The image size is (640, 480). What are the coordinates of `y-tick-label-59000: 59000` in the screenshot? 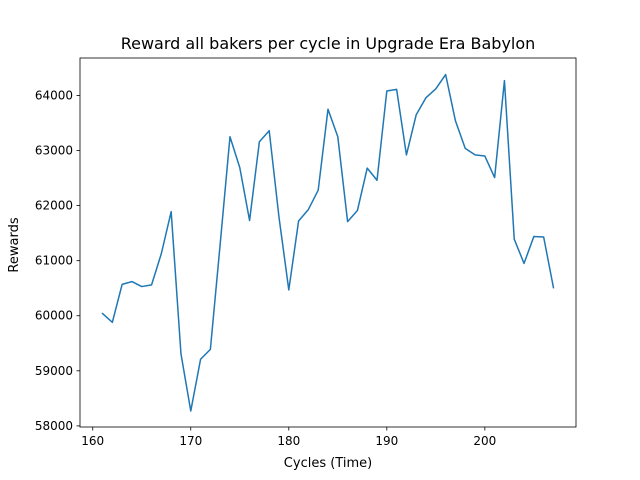 It's located at (54, 371).